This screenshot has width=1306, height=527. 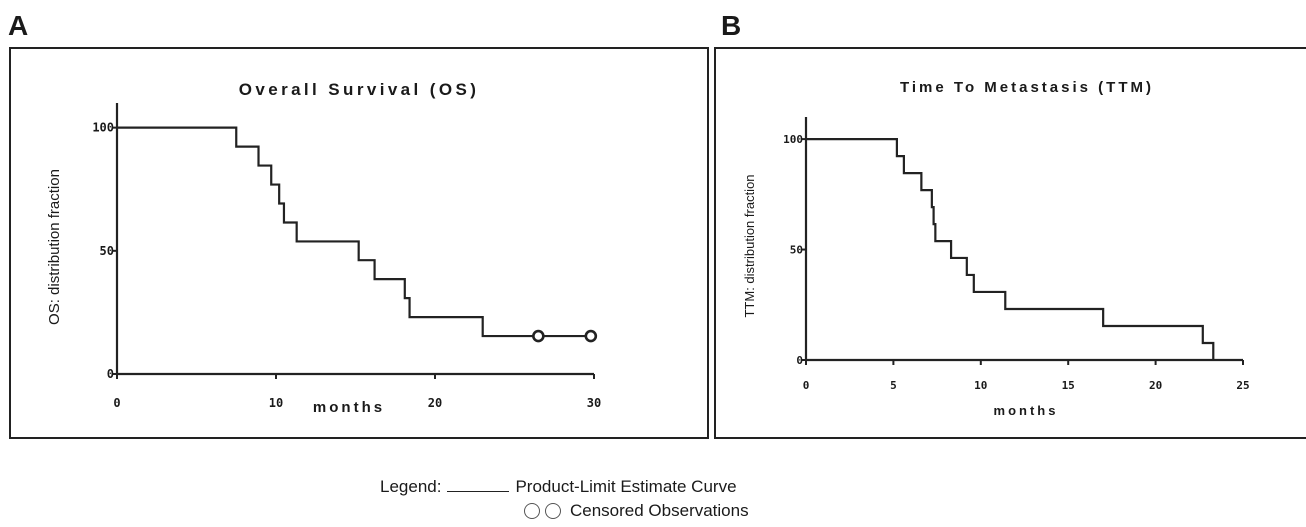 What do you see at coordinates (749, 245) in the screenshot?
I see `y-axis-label: TTM: distribution fraction` at bounding box center [749, 245].